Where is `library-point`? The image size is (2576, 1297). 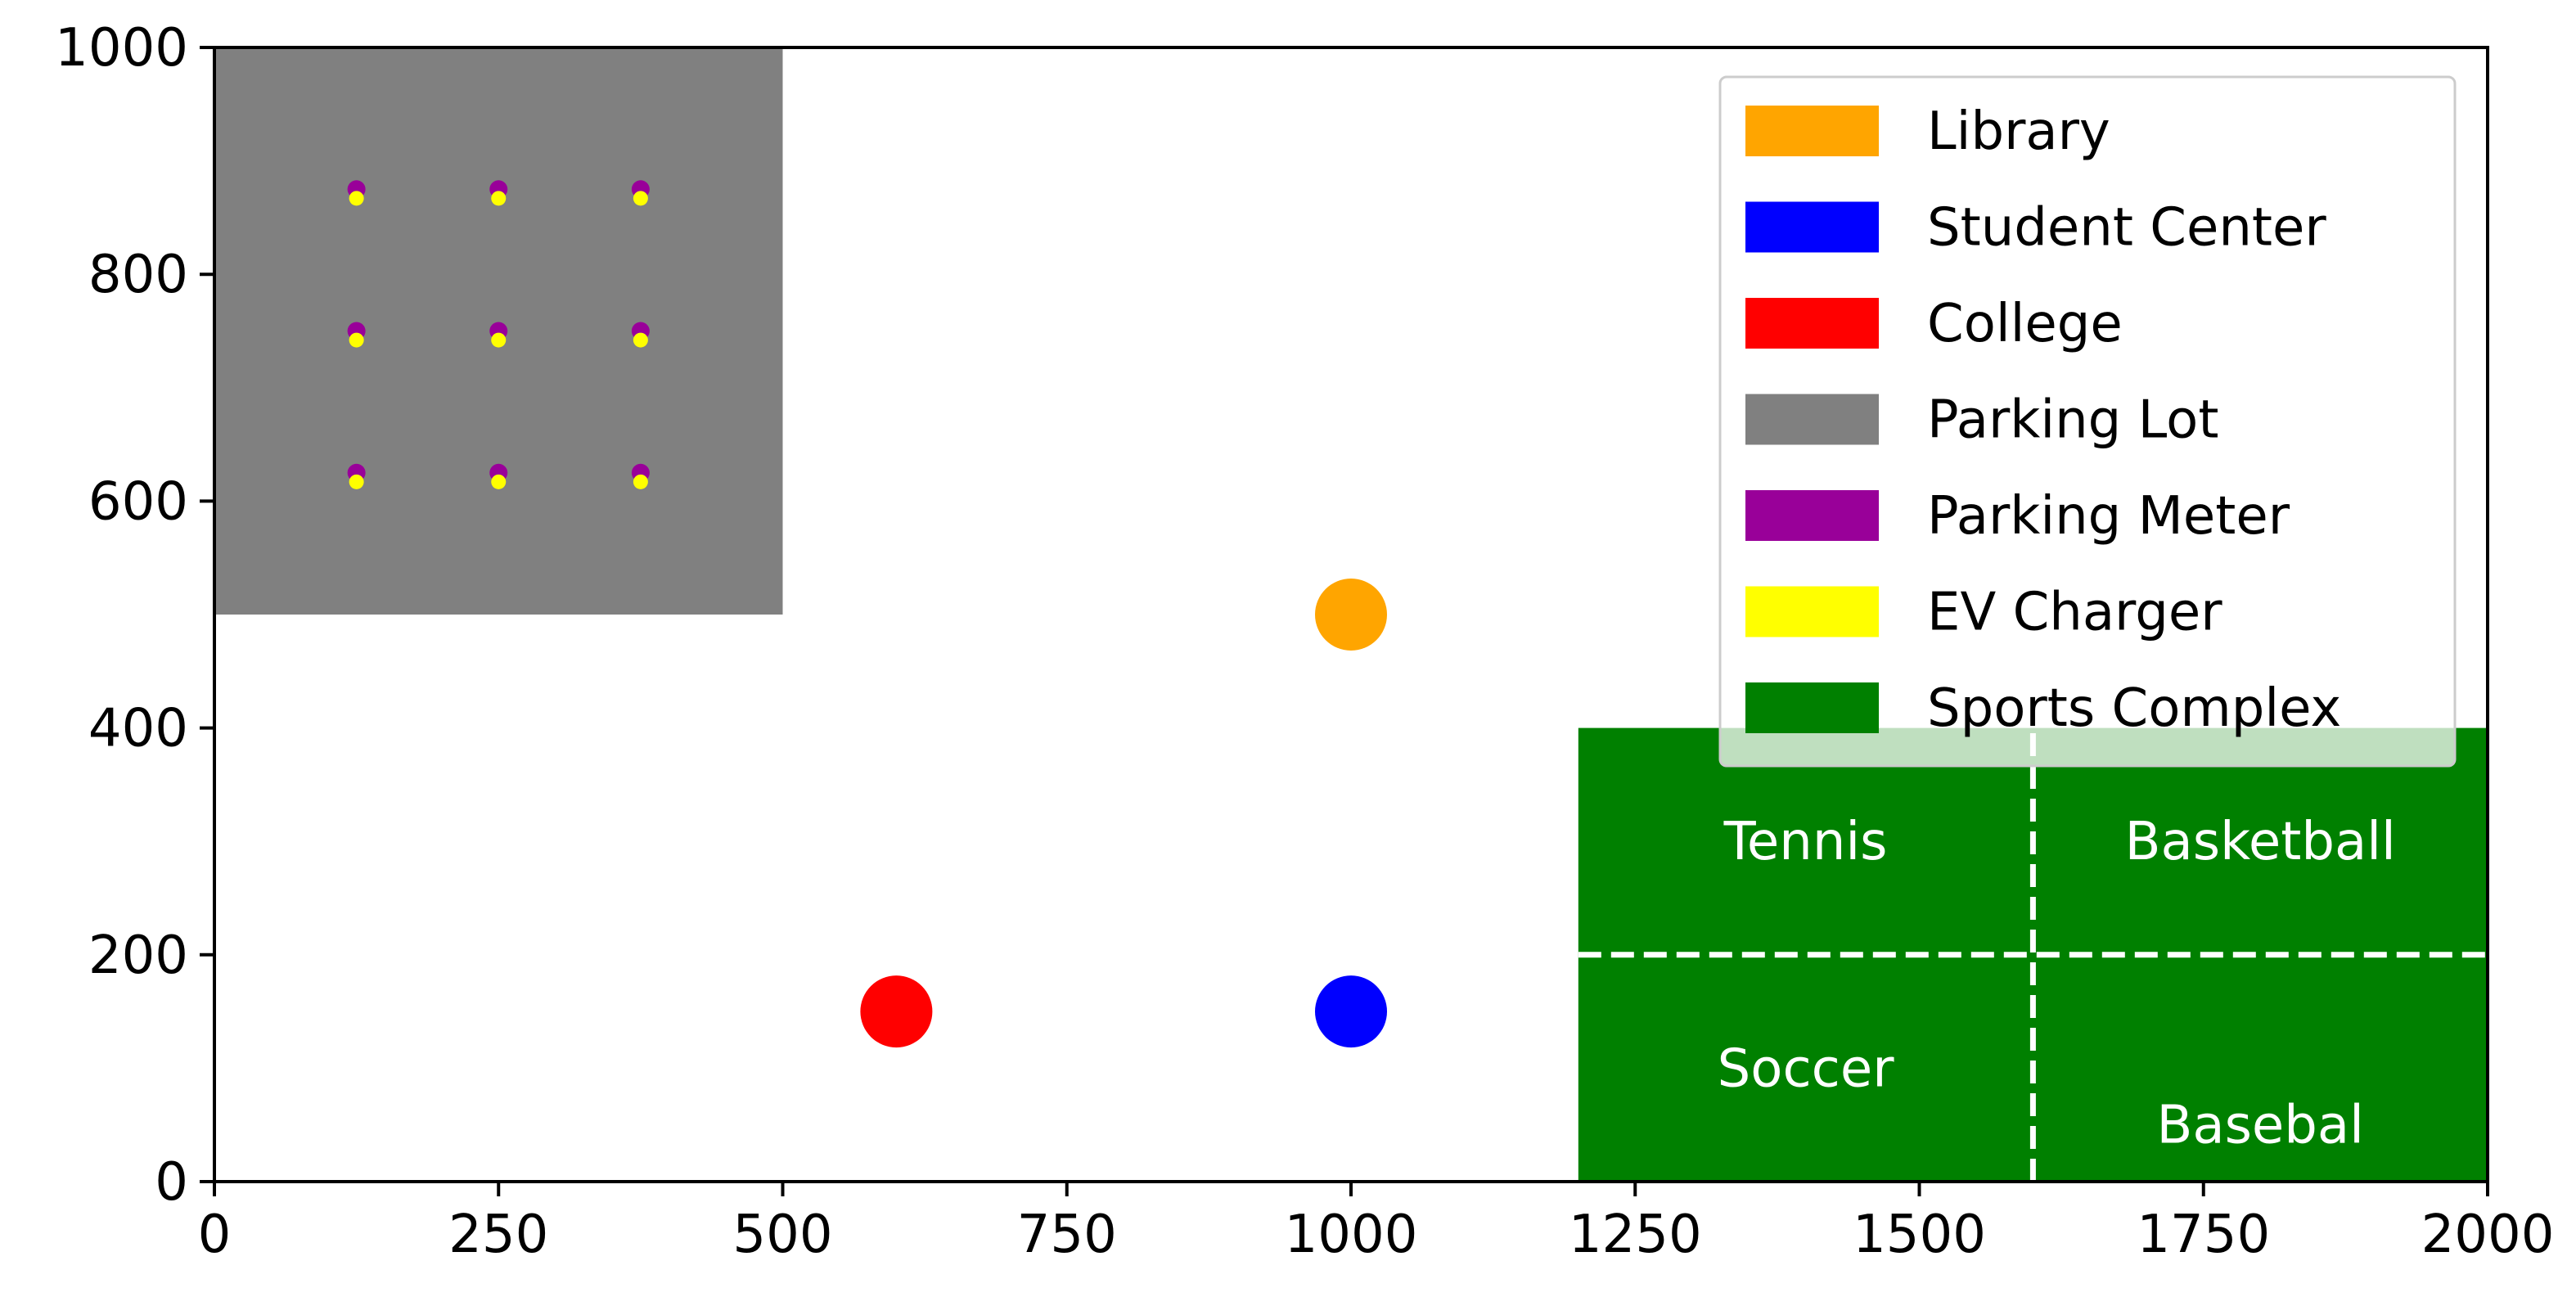
library-point is located at coordinates (1351, 615).